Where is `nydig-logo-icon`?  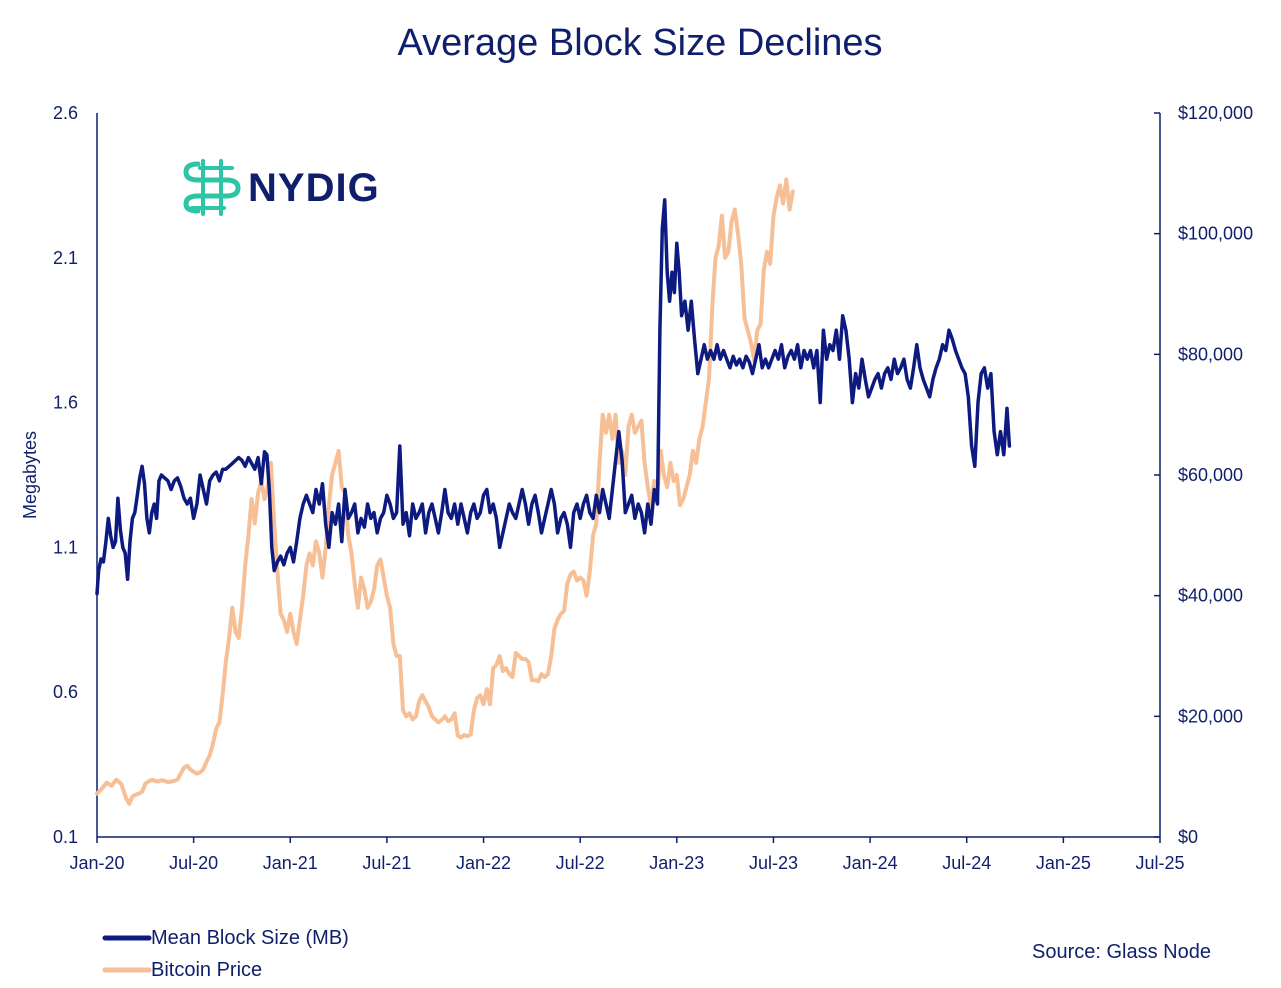
nydig-logo-icon is located at coordinates (212, 187).